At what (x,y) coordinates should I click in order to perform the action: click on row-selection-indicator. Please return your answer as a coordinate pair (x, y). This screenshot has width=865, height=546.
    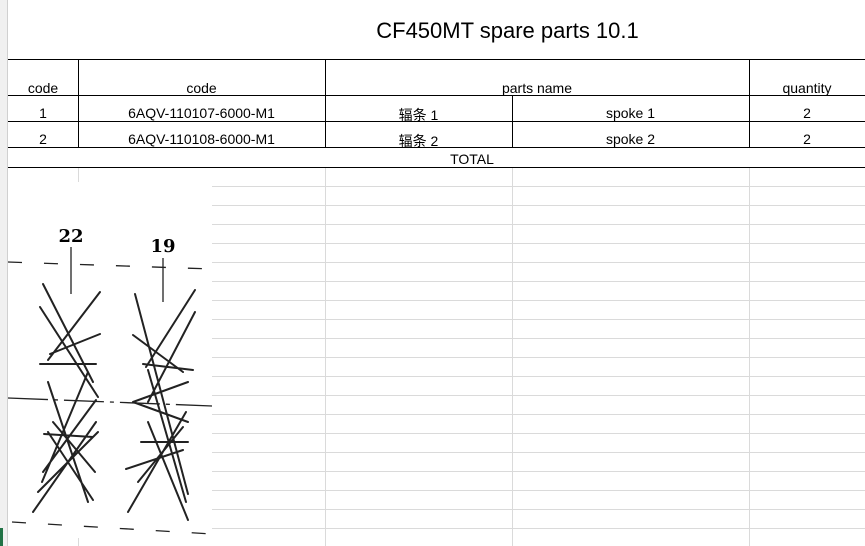
    Looking at the image, I should click on (1, 537).